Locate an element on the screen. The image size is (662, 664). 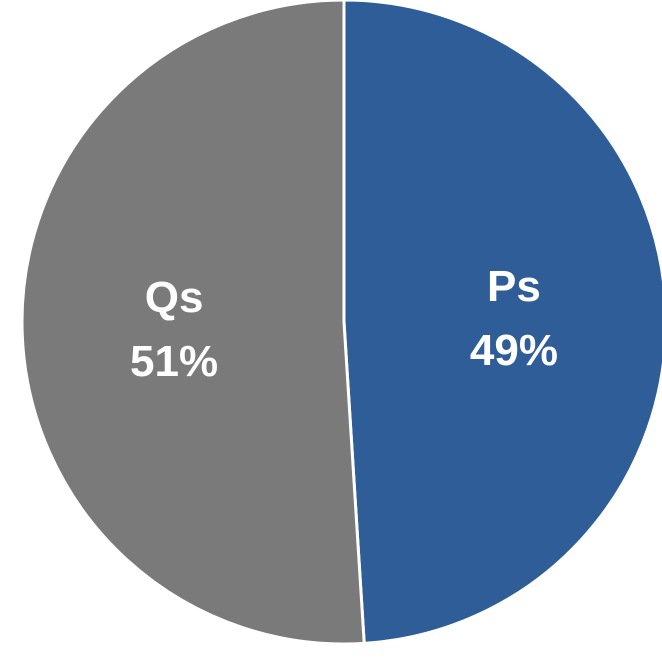
pie-labels: Ps 49% Qs 51% is located at coordinates (344, 324).